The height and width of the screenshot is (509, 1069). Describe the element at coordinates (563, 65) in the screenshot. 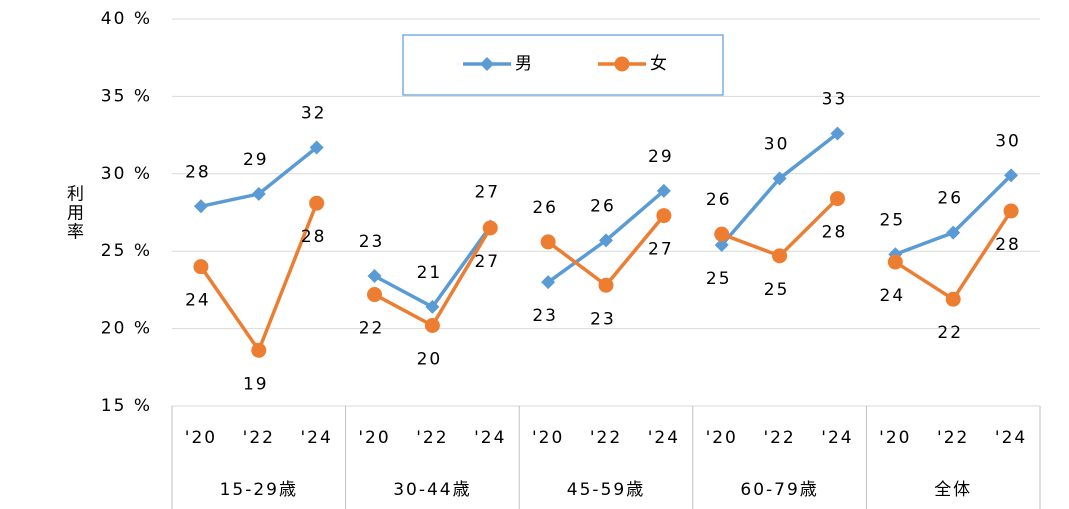

I see `legend-box` at that location.